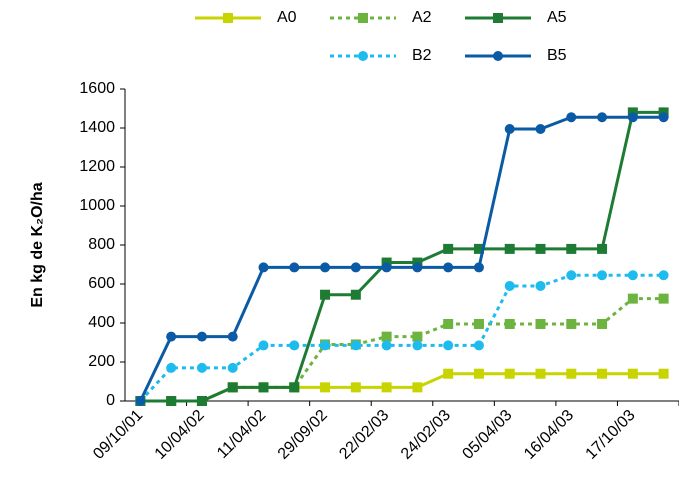  I want to click on legend-label: A2, so click(422, 17).